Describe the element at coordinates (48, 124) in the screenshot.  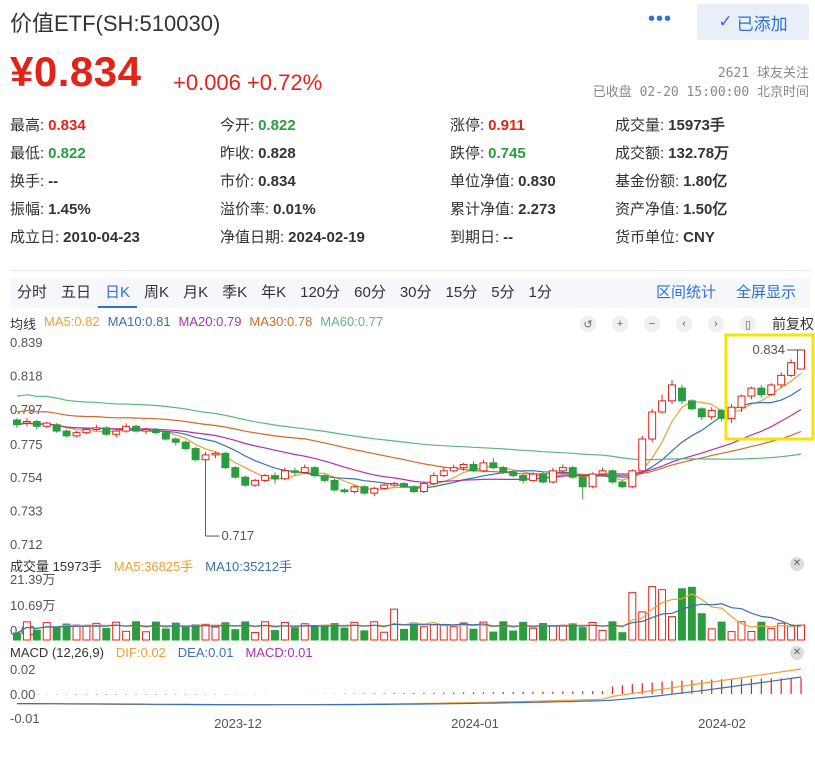
I see `quote-item: 最高: 0.834` at that location.